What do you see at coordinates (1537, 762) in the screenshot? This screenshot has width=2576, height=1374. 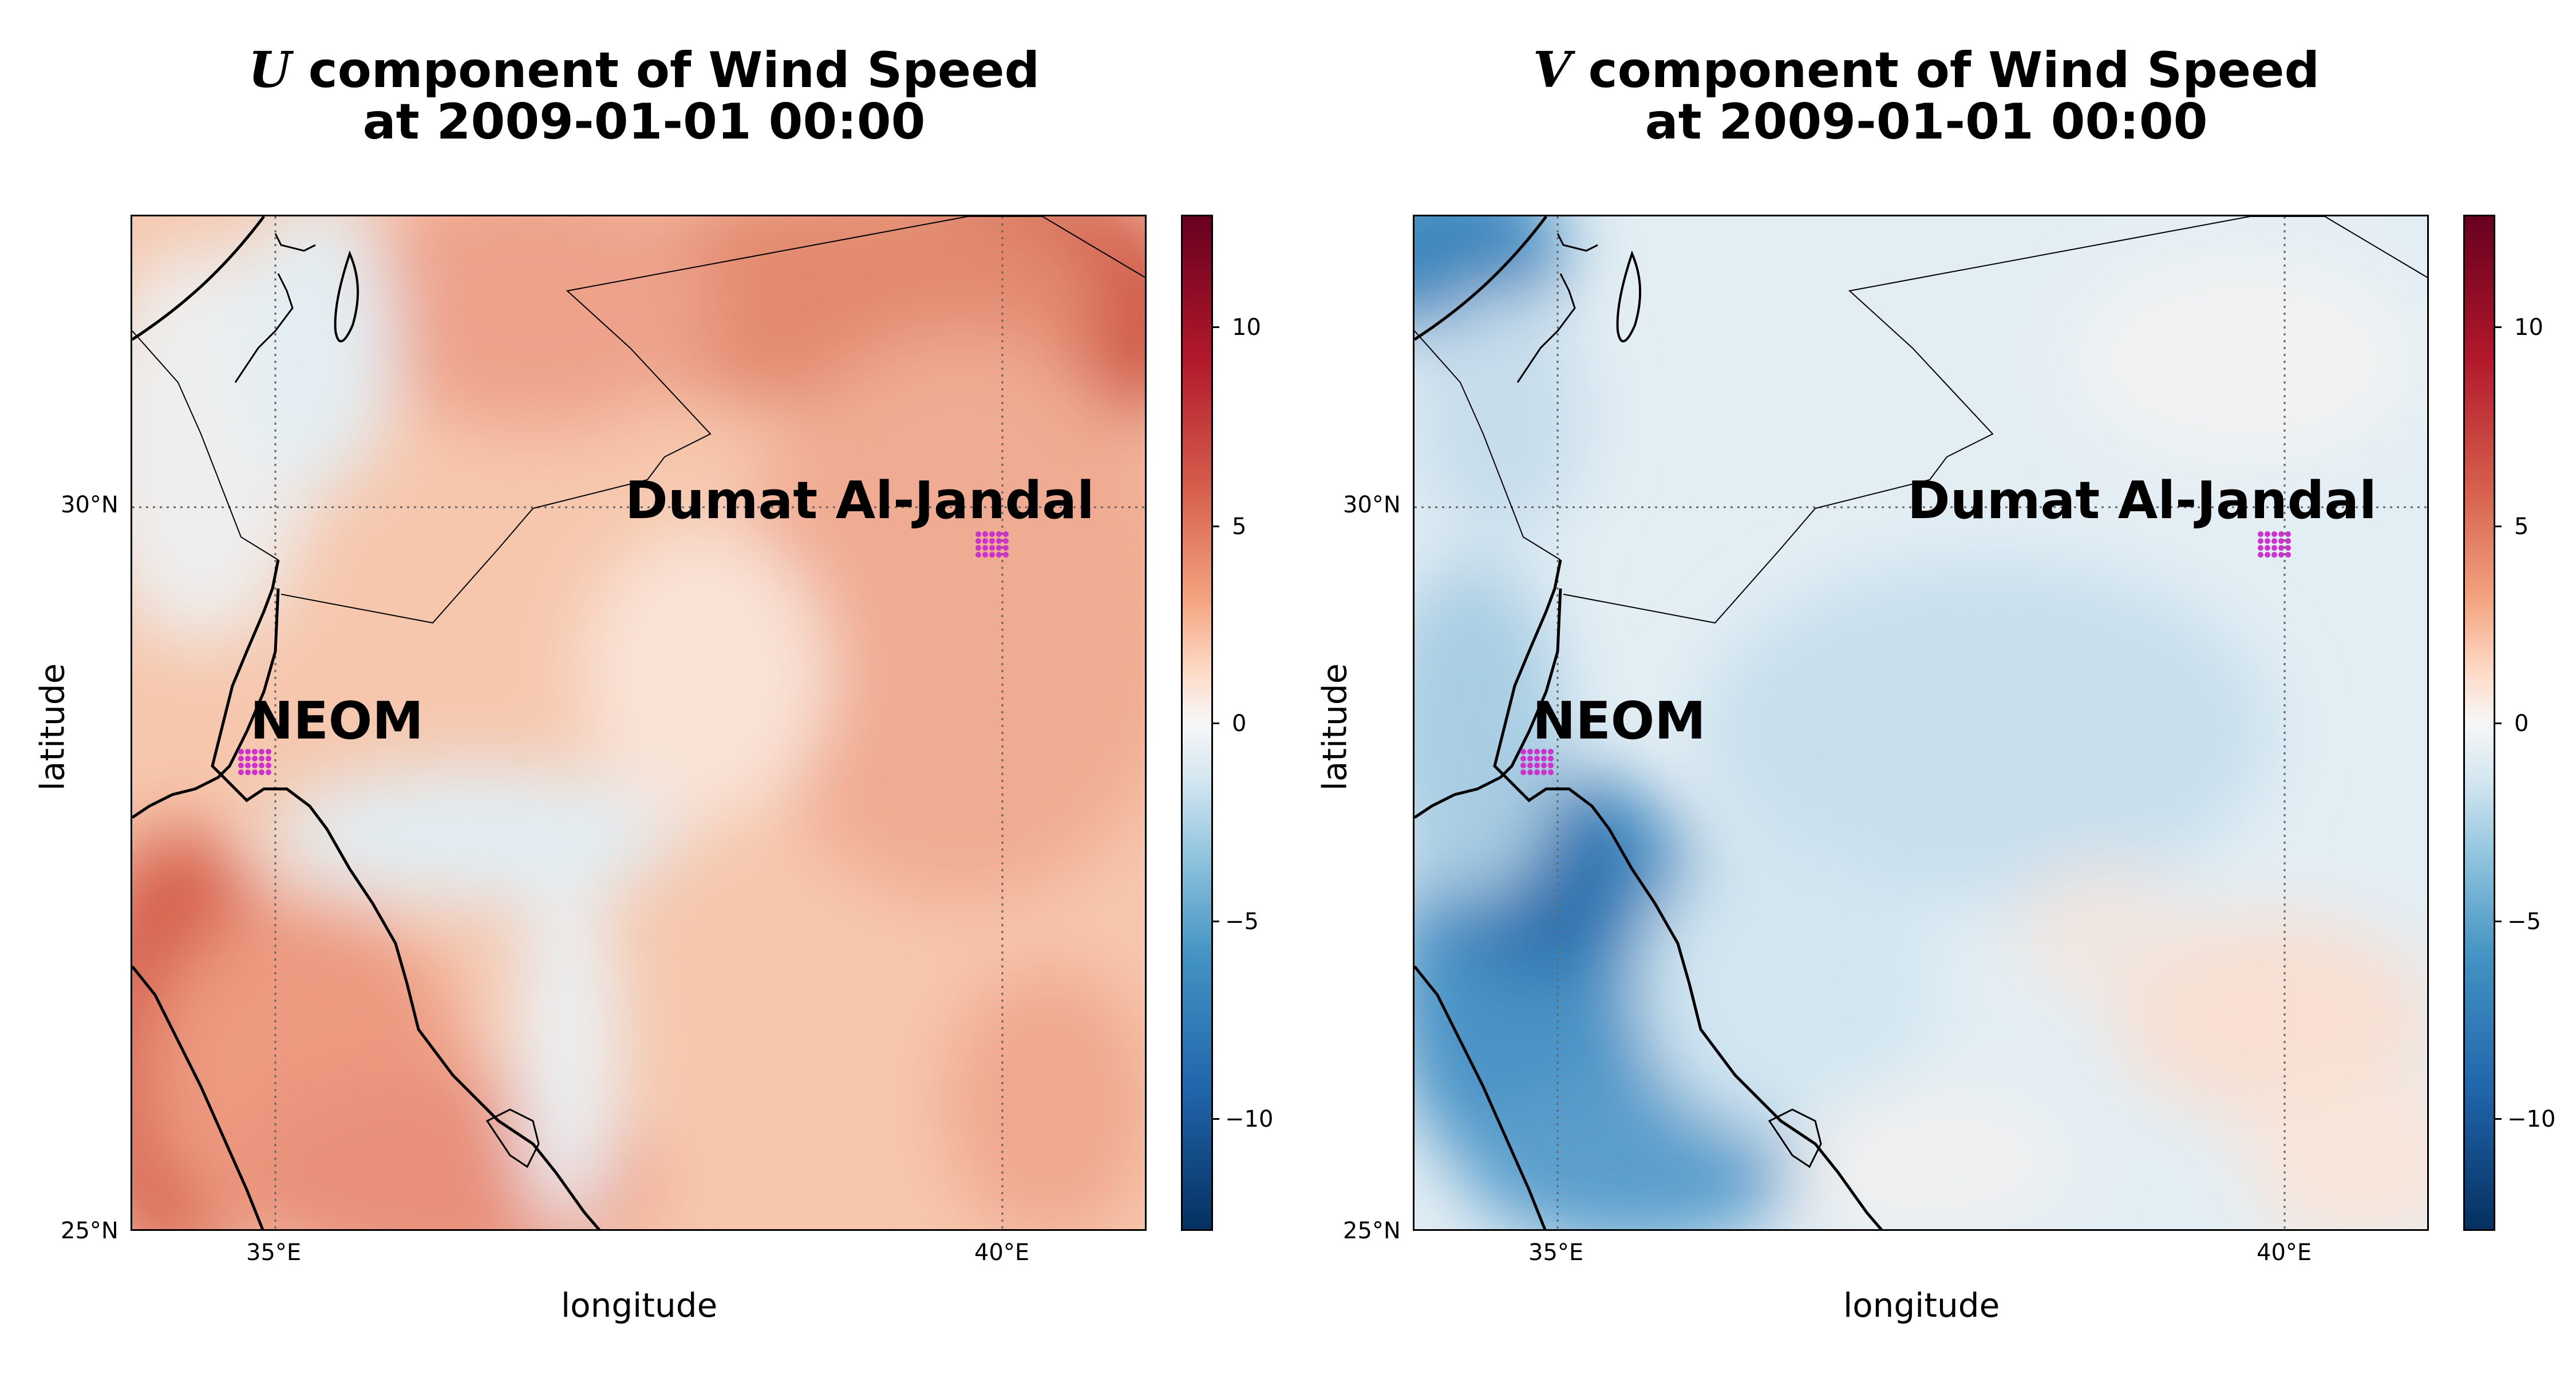 I see `v-neom-marker` at bounding box center [1537, 762].